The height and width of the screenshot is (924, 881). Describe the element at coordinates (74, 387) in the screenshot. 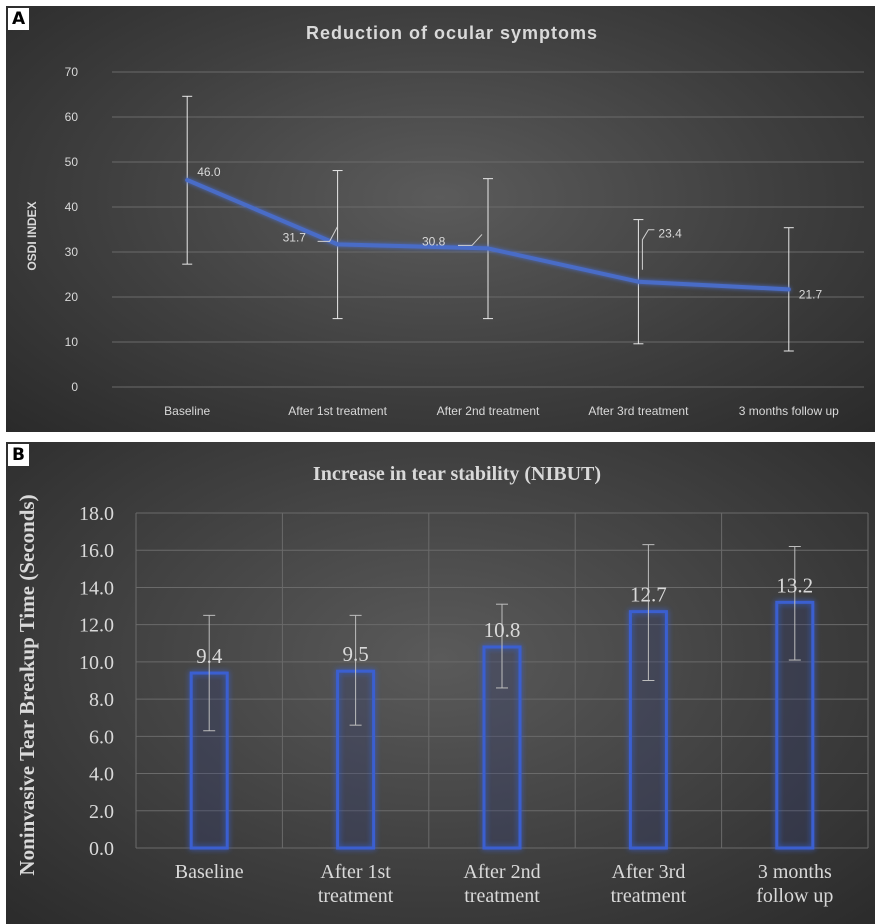

I see `chart-a-ytick-label: 0` at that location.